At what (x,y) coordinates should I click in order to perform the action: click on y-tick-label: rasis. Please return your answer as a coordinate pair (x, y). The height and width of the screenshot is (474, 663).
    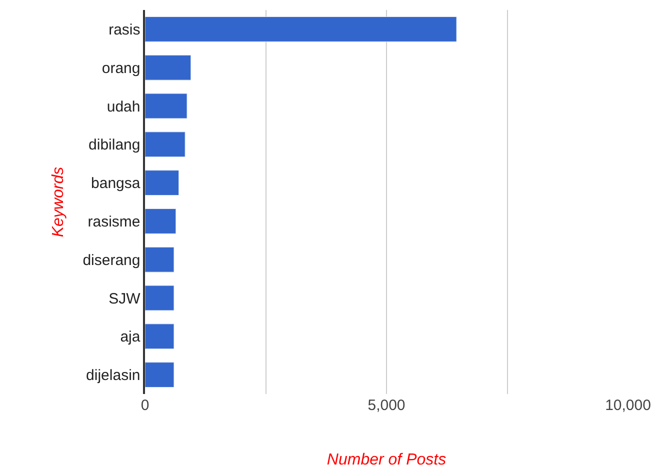
    Looking at the image, I should click on (124, 29).